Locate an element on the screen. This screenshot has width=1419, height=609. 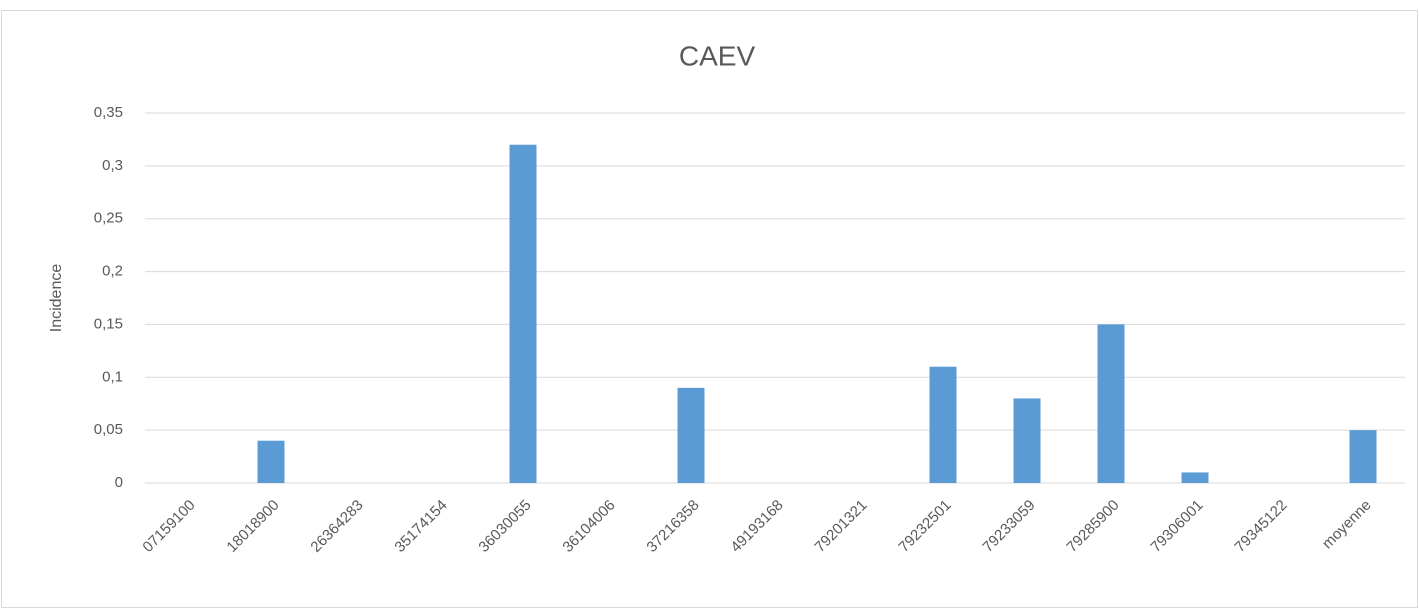
chart-title: CAEV is located at coordinates (717, 55).